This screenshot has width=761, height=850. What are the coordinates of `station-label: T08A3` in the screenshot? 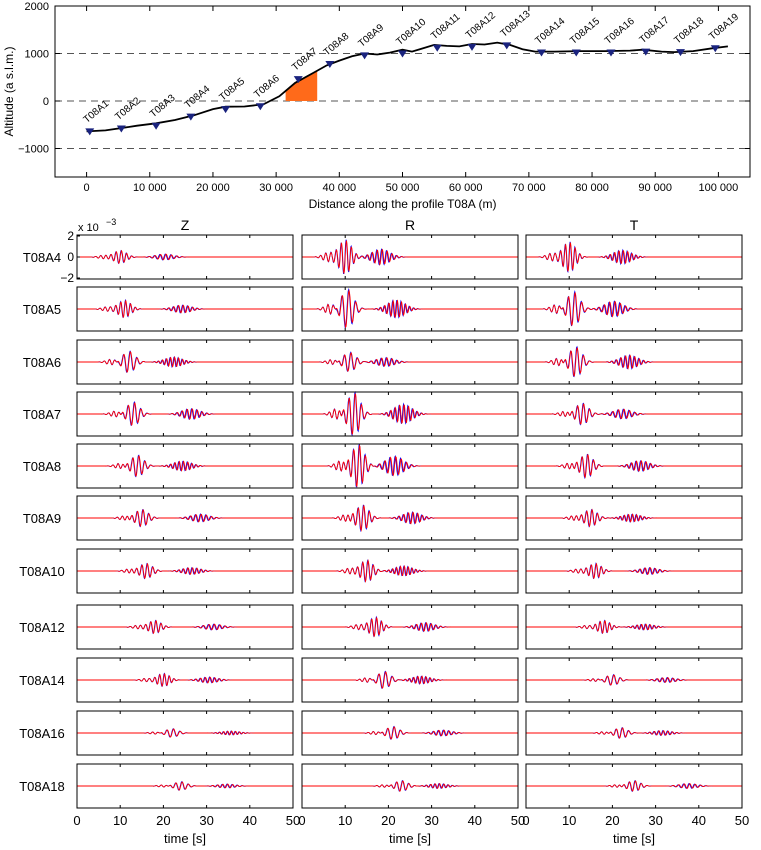 It's located at (163, 106).